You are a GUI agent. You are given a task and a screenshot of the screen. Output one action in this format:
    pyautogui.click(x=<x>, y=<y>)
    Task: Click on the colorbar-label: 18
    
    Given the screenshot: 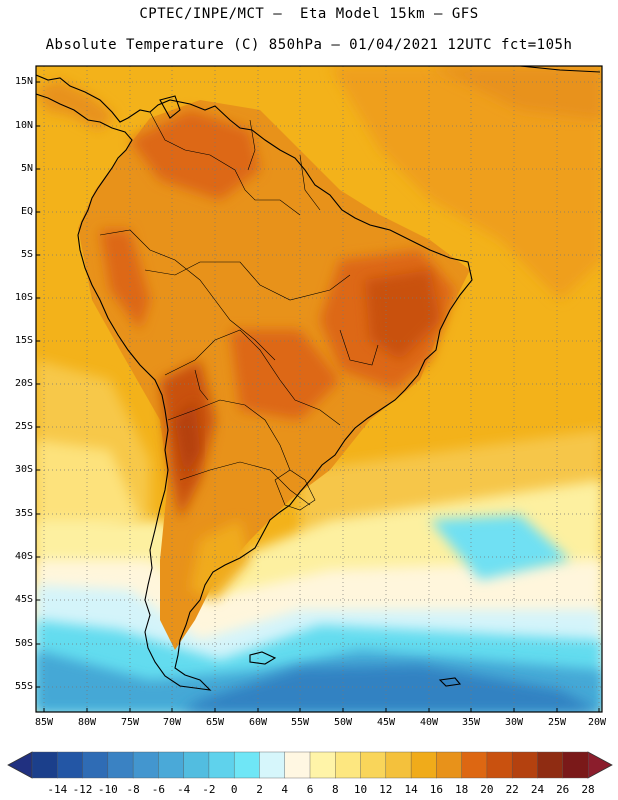 What is the action you would take?
    pyautogui.click(x=461, y=789)
    